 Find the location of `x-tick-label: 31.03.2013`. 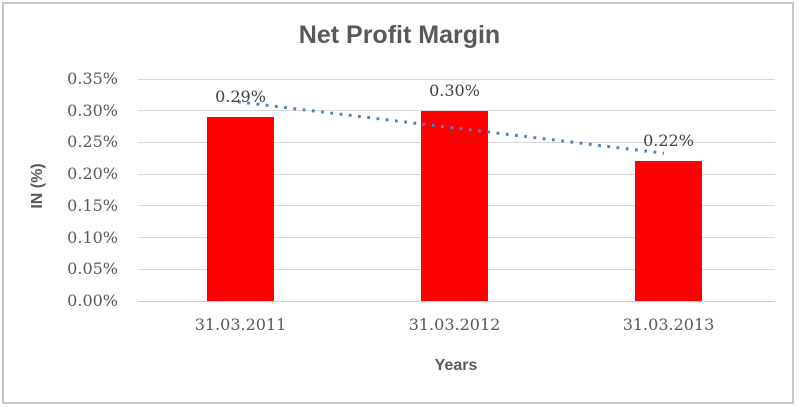

x-tick-label: 31.03.2013 is located at coordinates (668, 324).